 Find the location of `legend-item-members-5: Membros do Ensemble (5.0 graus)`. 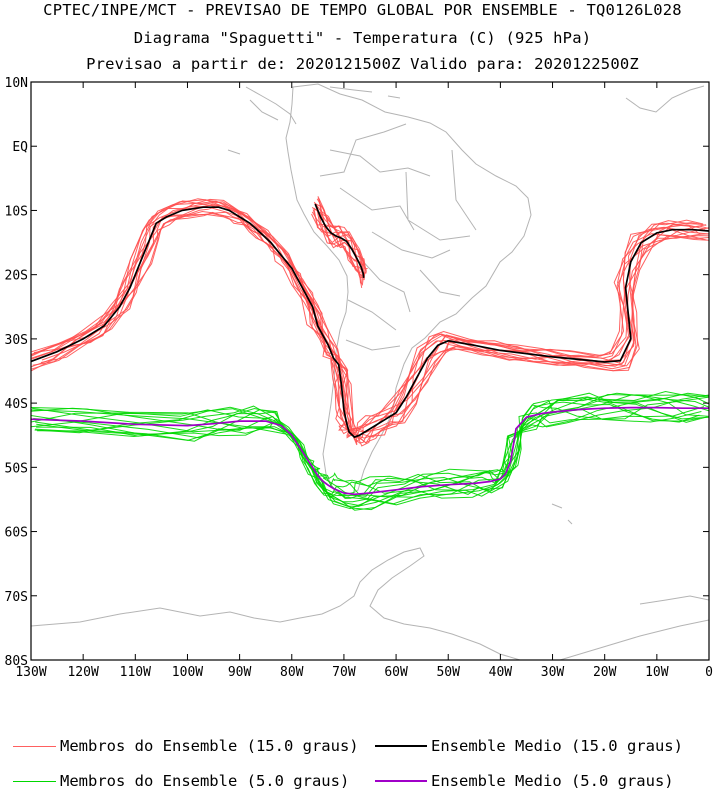

legend-item-members-5: Membros do Ensemble (5.0 graus) is located at coordinates (181, 781).